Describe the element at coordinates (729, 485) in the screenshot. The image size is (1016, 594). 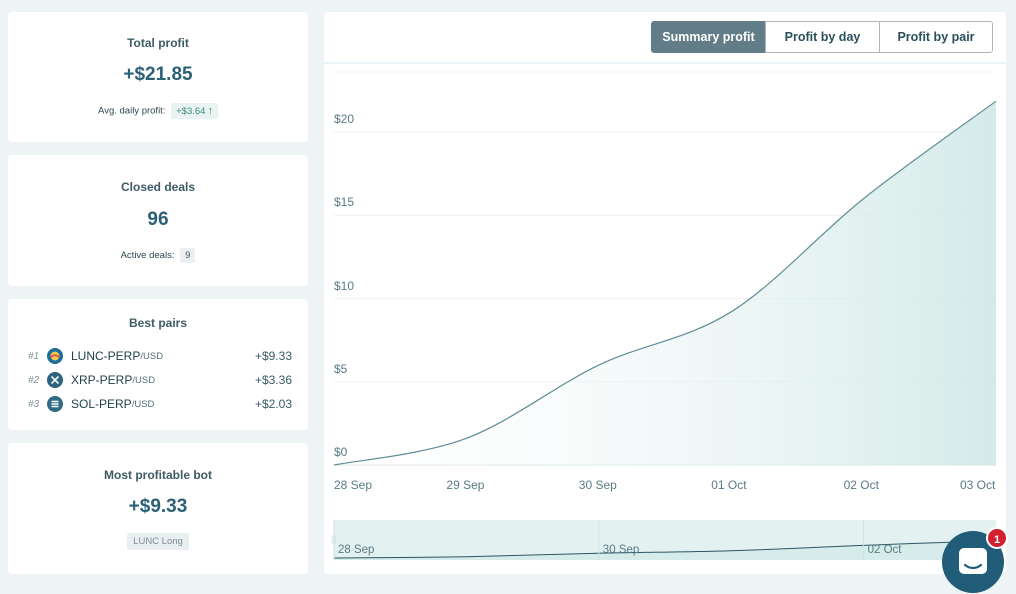
I see `x-tick-label: 01 Oct` at that location.